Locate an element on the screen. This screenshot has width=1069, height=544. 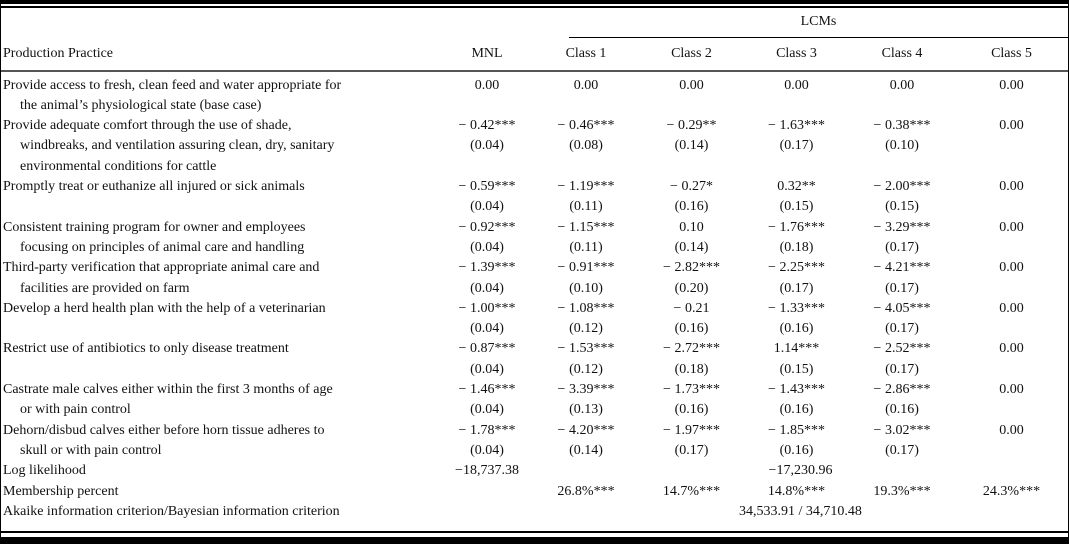
membership-class-5-value: 24.3%*** is located at coordinates (1011, 491).